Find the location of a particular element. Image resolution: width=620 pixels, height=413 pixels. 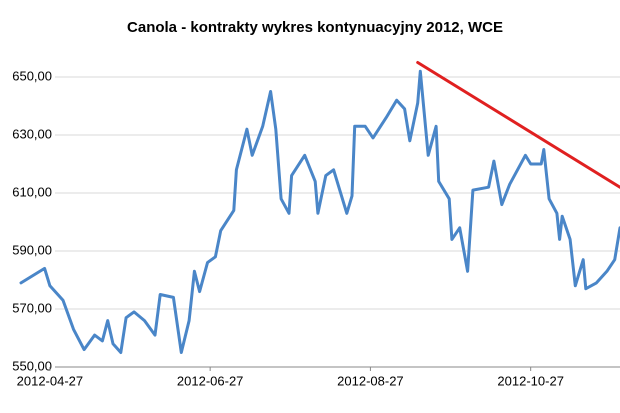

y-tick-label: 610,00 is located at coordinates (32, 191).